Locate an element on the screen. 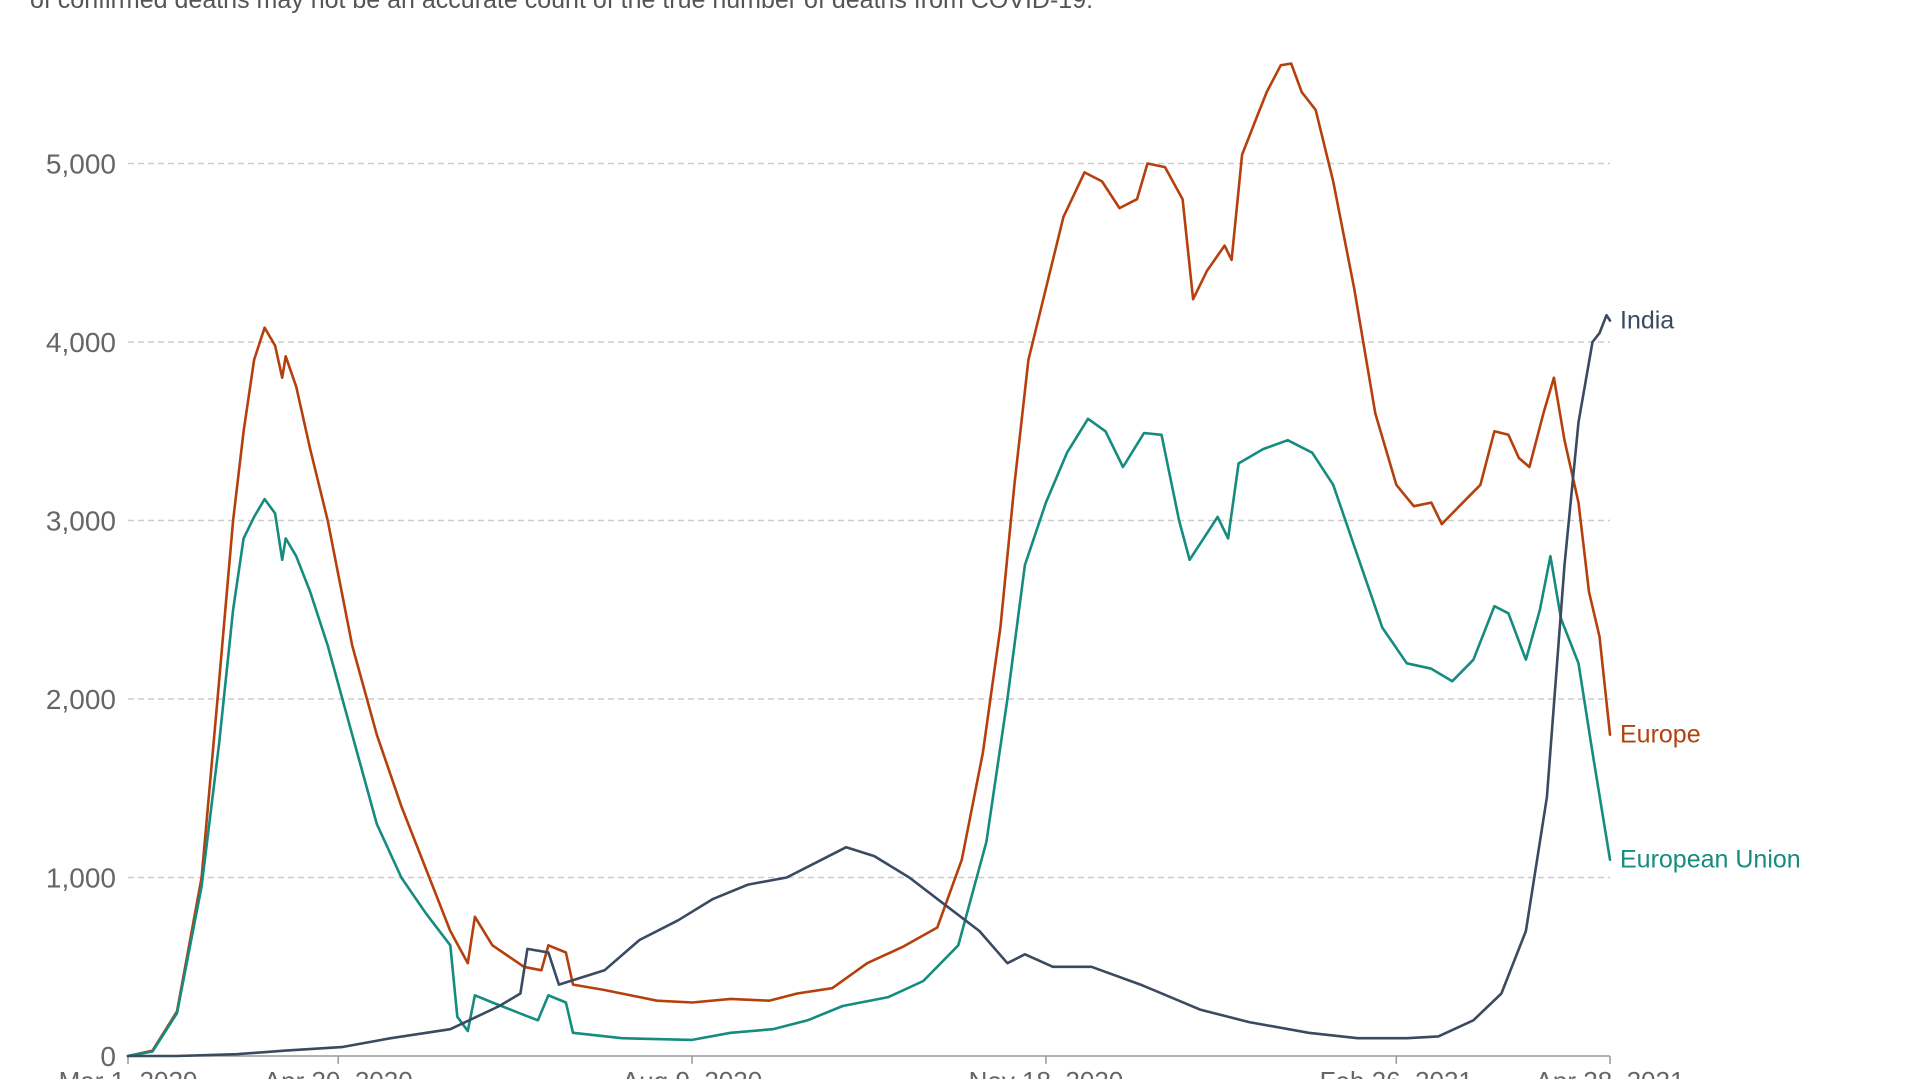  x-tick-label: Aug 9, 2020 is located at coordinates (692, 1072).